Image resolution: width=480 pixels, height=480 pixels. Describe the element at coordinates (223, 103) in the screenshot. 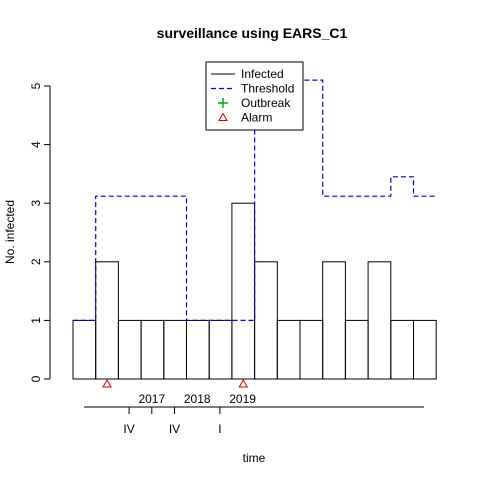

I see `legend-swatch-outbreak` at that location.